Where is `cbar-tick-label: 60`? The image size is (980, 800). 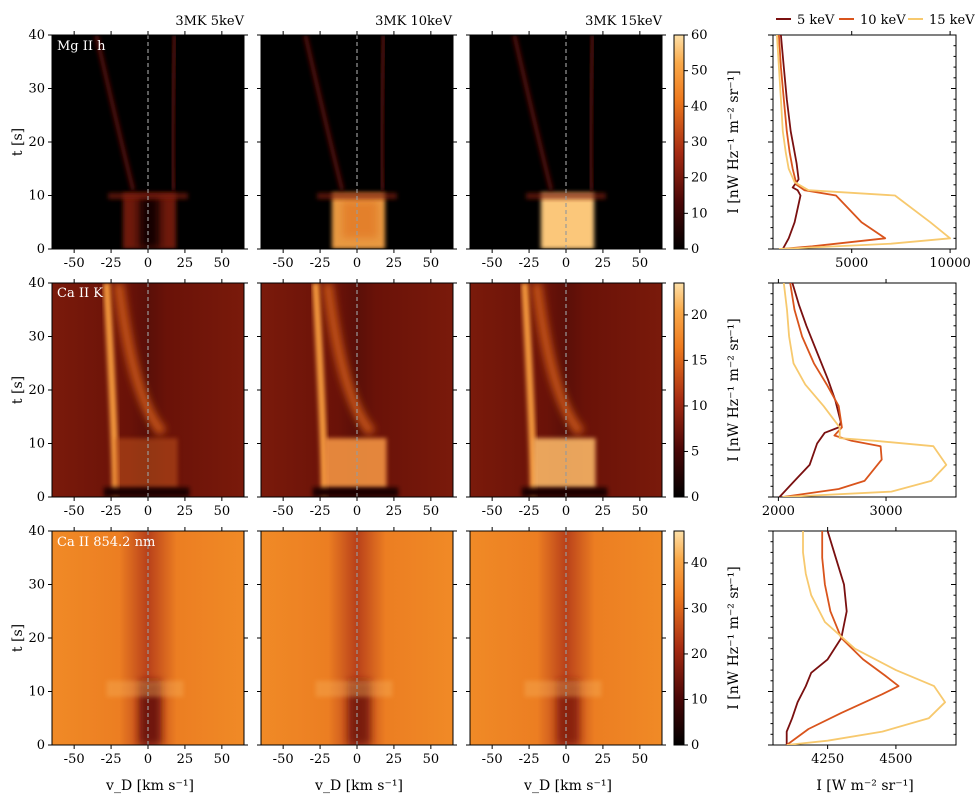 cbar-tick-label: 60 is located at coordinates (699, 35).